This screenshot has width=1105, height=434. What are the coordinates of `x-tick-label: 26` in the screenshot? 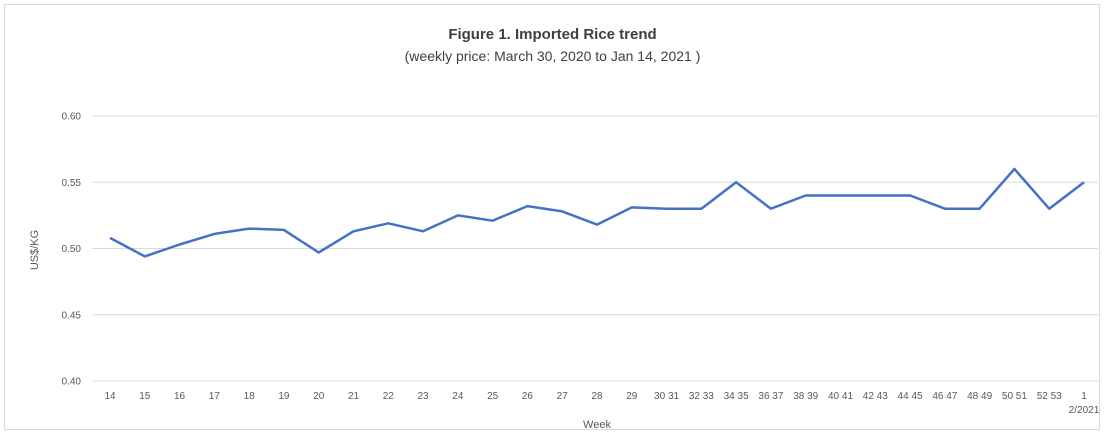 It's located at (528, 396).